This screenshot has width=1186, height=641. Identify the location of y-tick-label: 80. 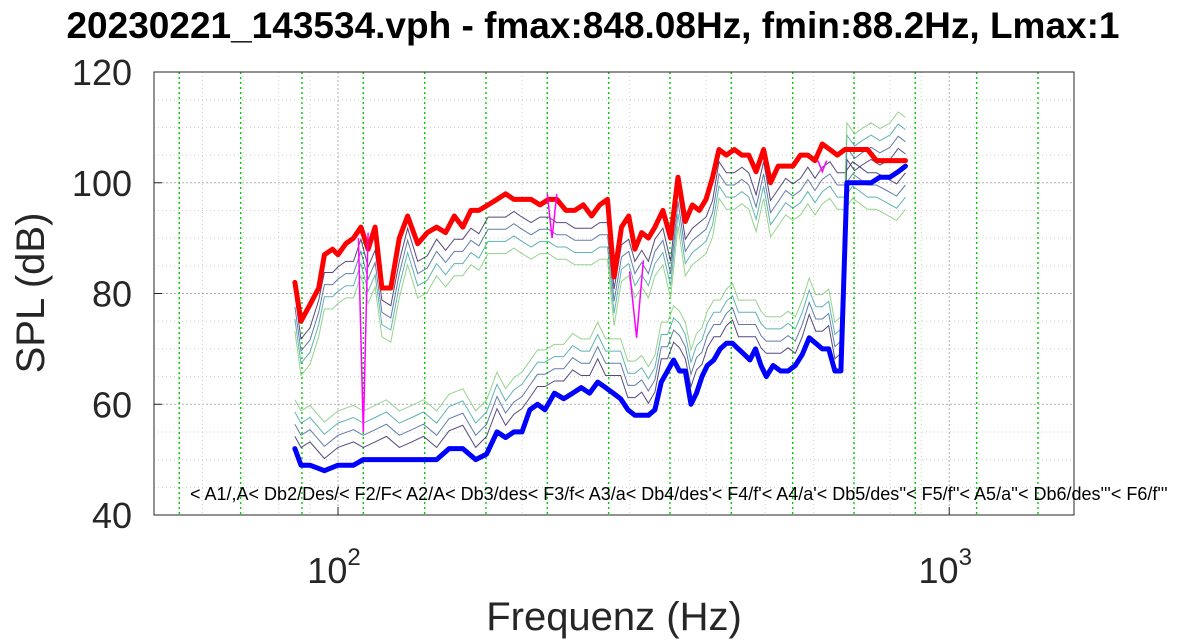
(112, 294).